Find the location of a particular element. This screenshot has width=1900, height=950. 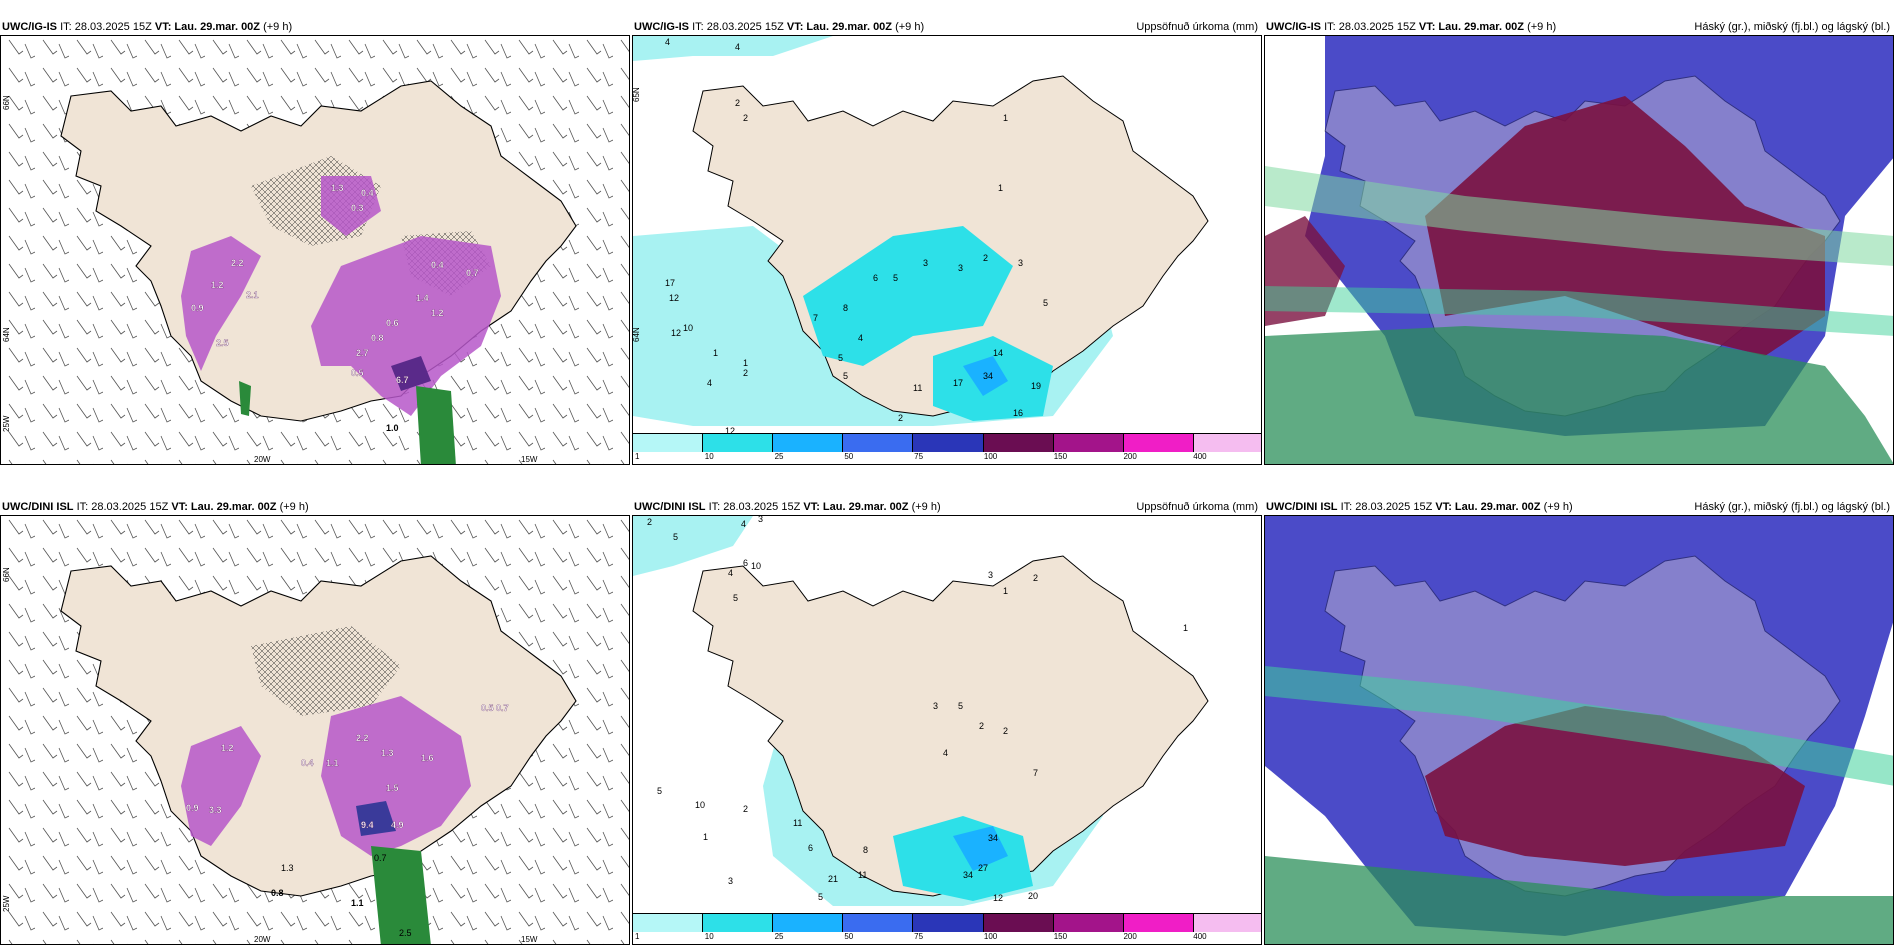

precip-light-north is located at coordinates (733, 48).